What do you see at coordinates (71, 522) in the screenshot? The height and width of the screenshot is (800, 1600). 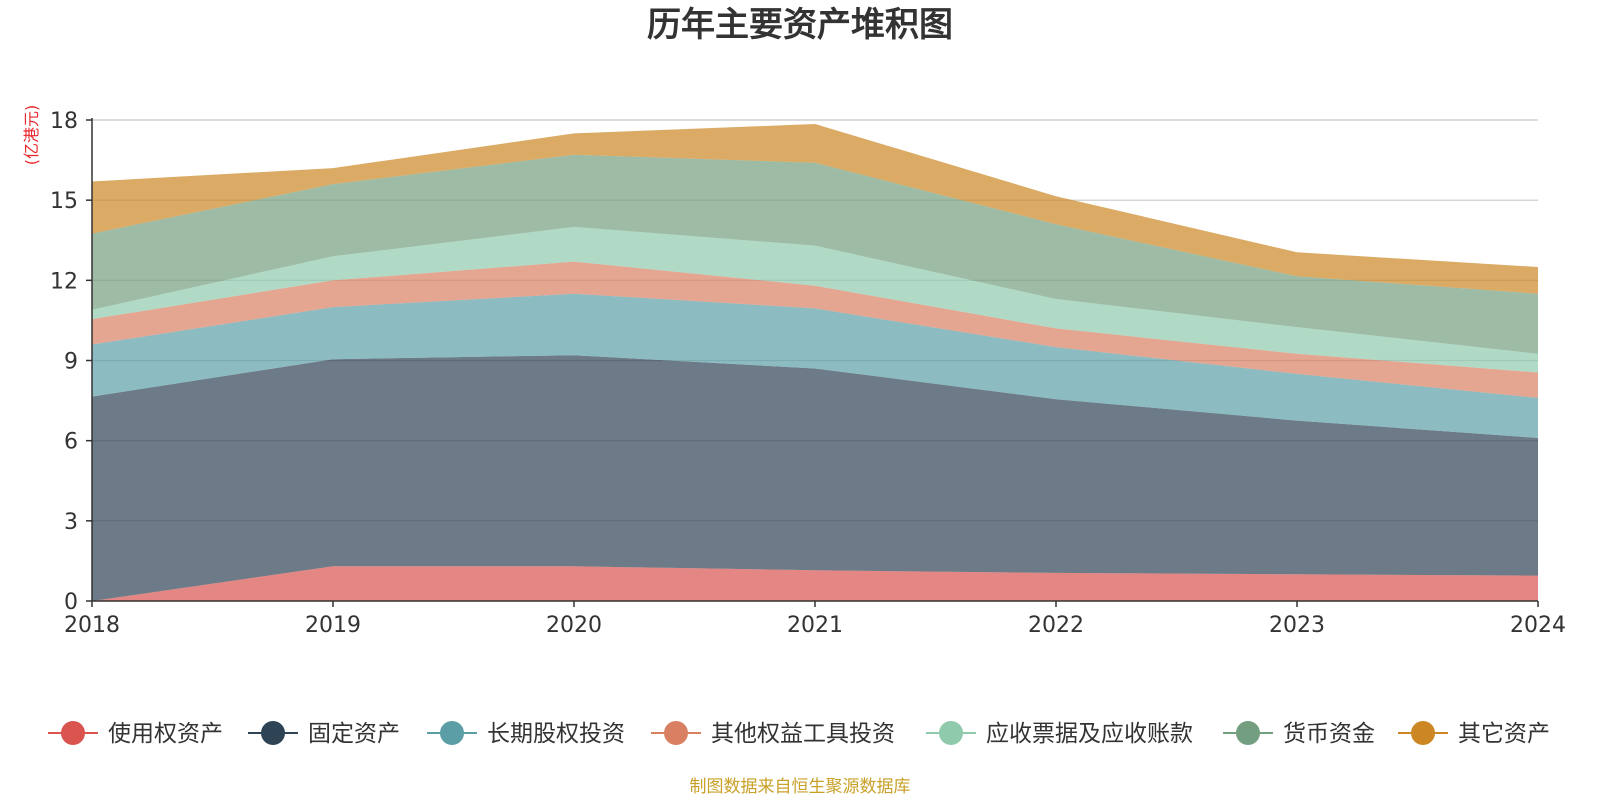 I see `y-tick-label: 3` at bounding box center [71, 522].